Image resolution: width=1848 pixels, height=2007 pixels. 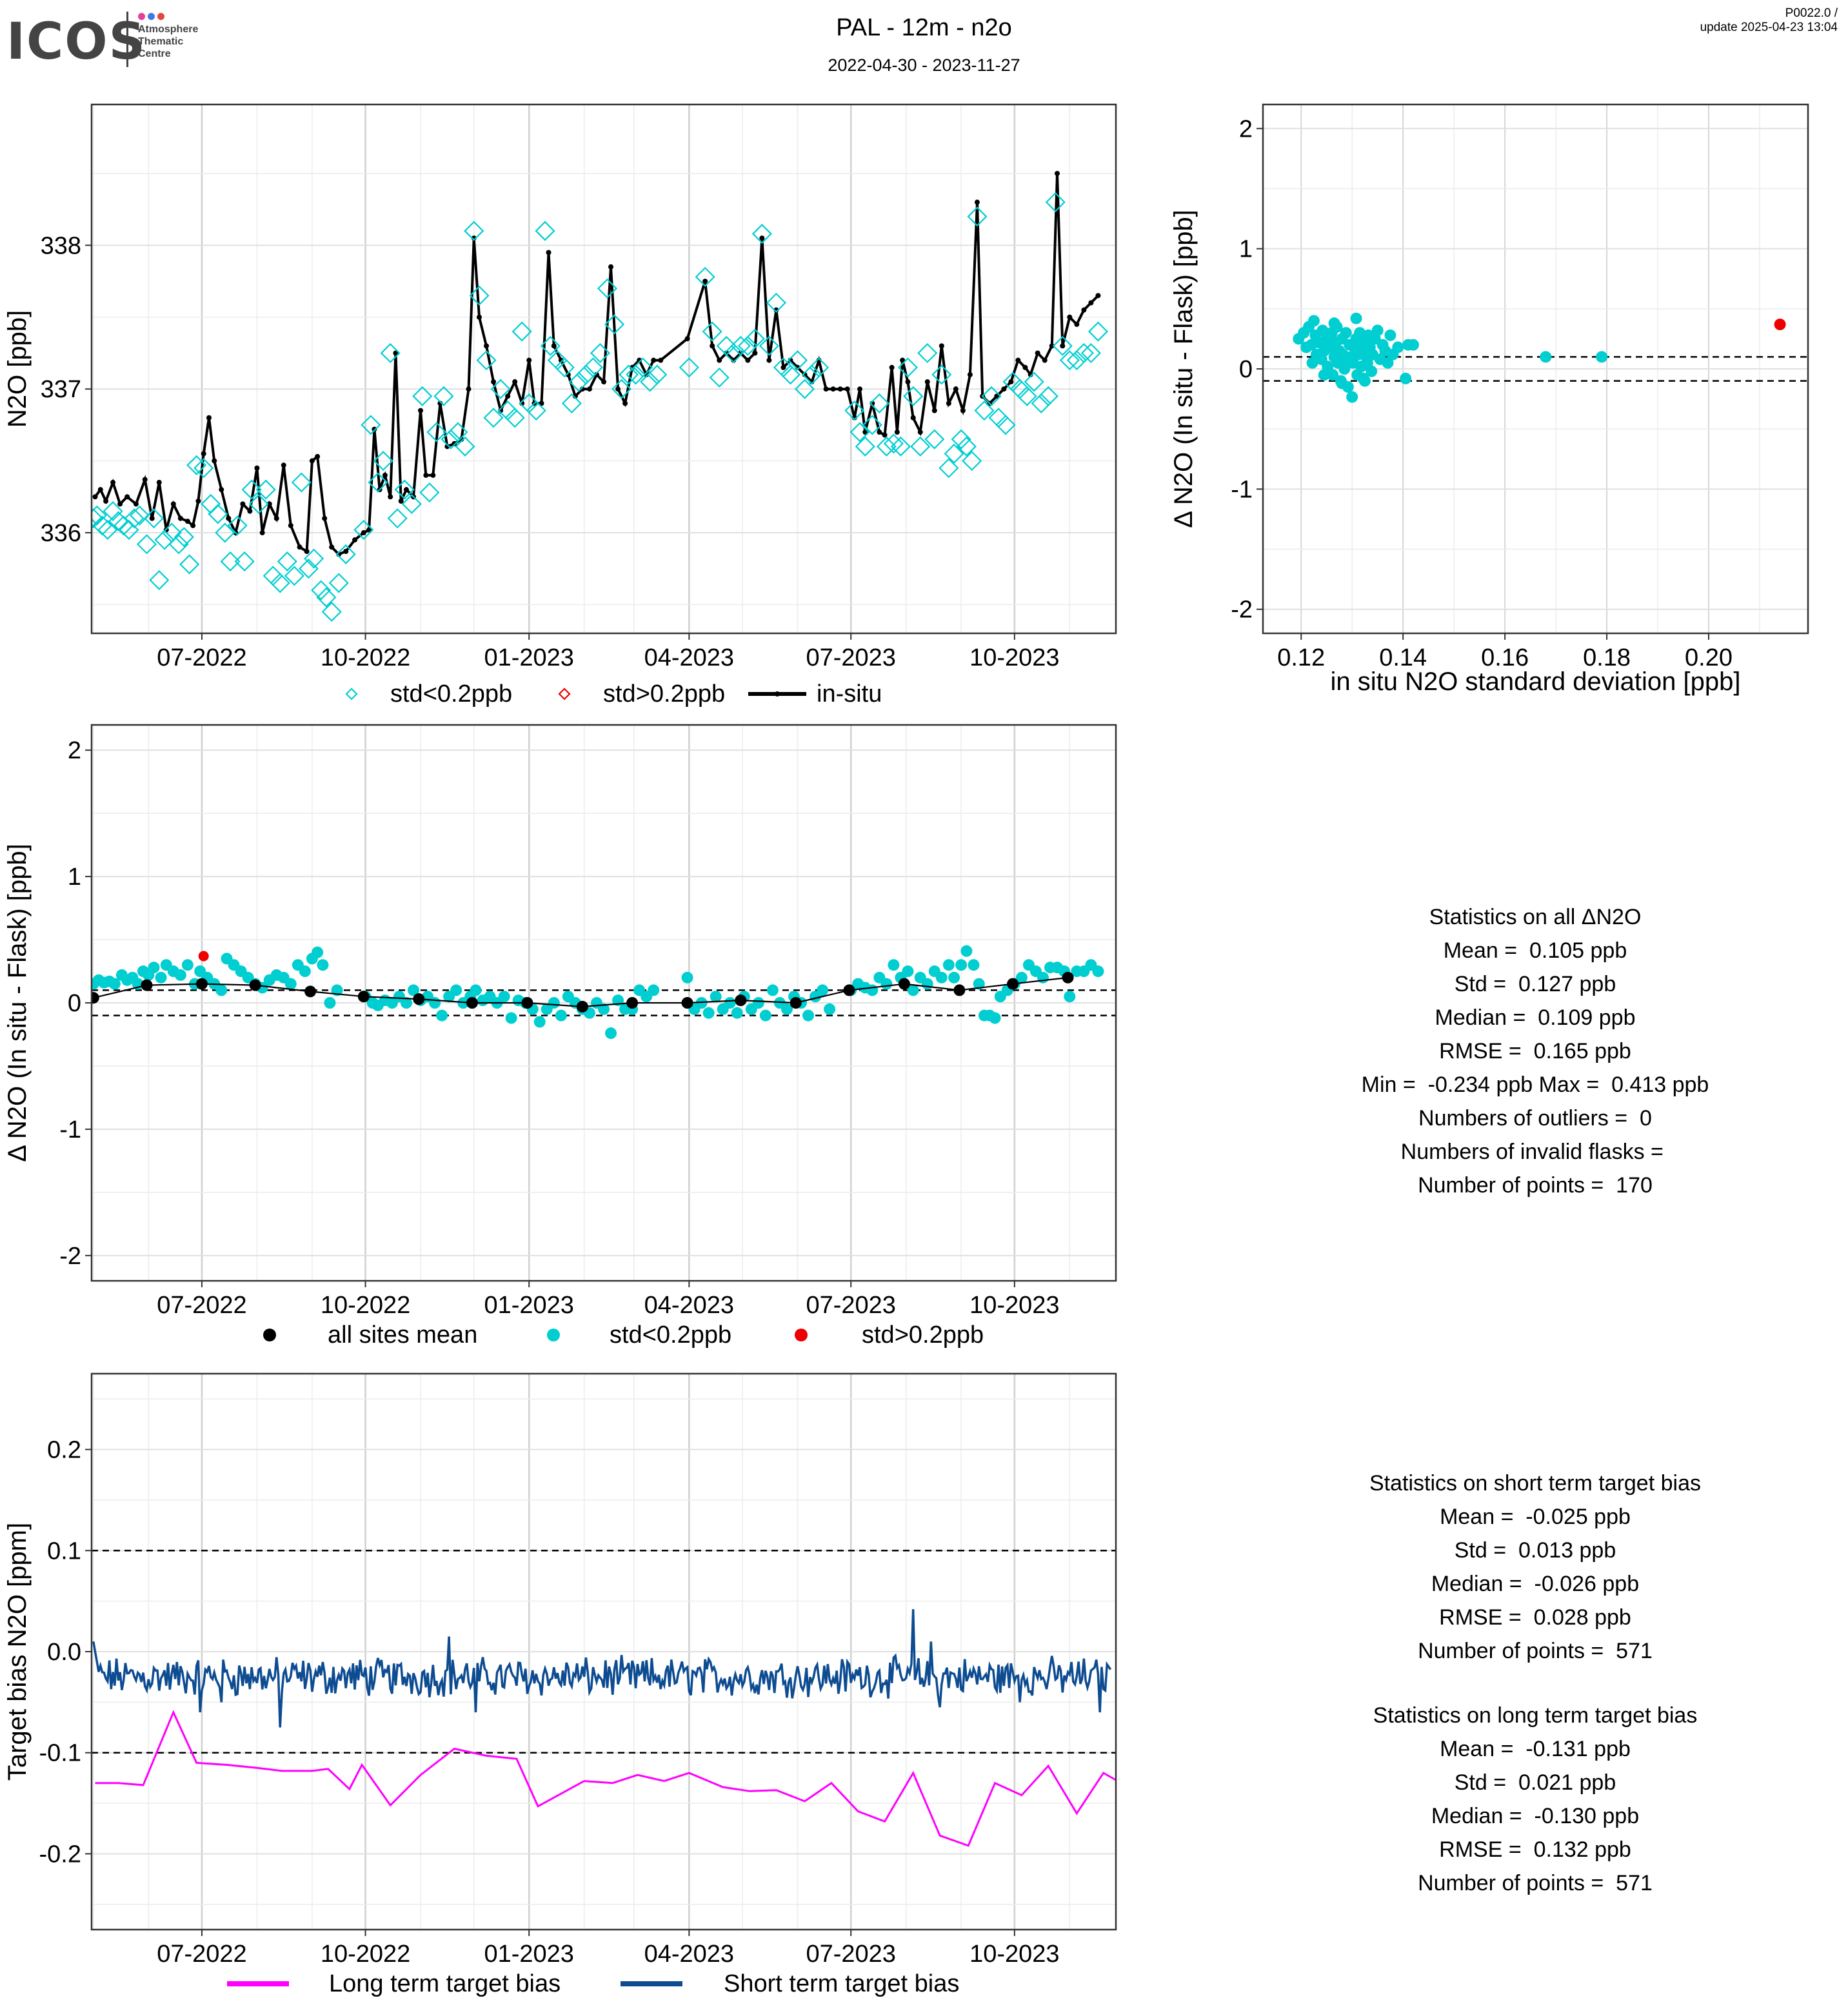 What do you see at coordinates (1535, 917) in the screenshot?
I see `stats-all-title: Statistics on all ΔN2O` at bounding box center [1535, 917].